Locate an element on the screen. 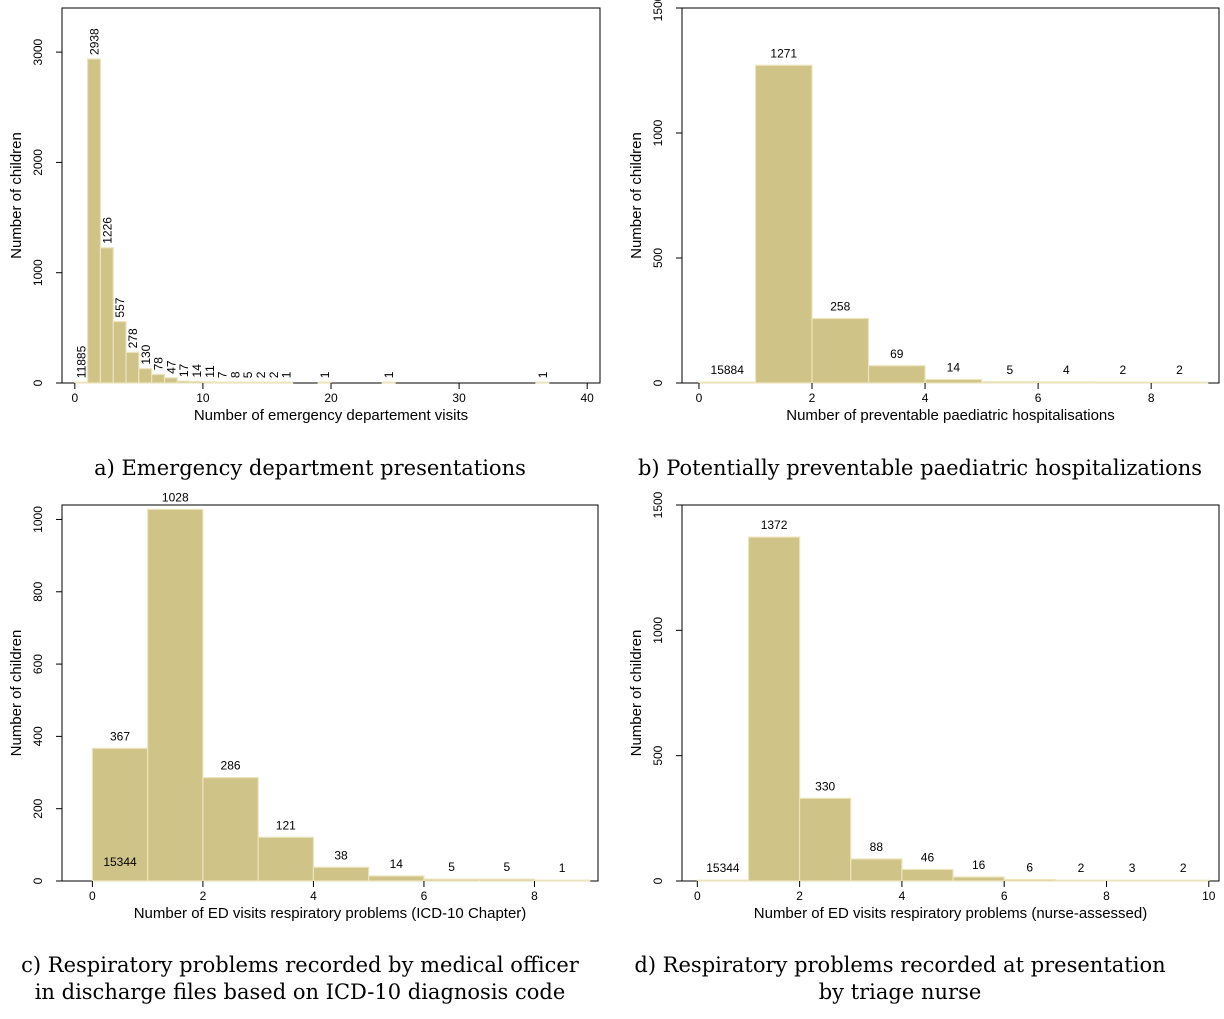  bar-label-d-9: 2 is located at coordinates (1183, 868).